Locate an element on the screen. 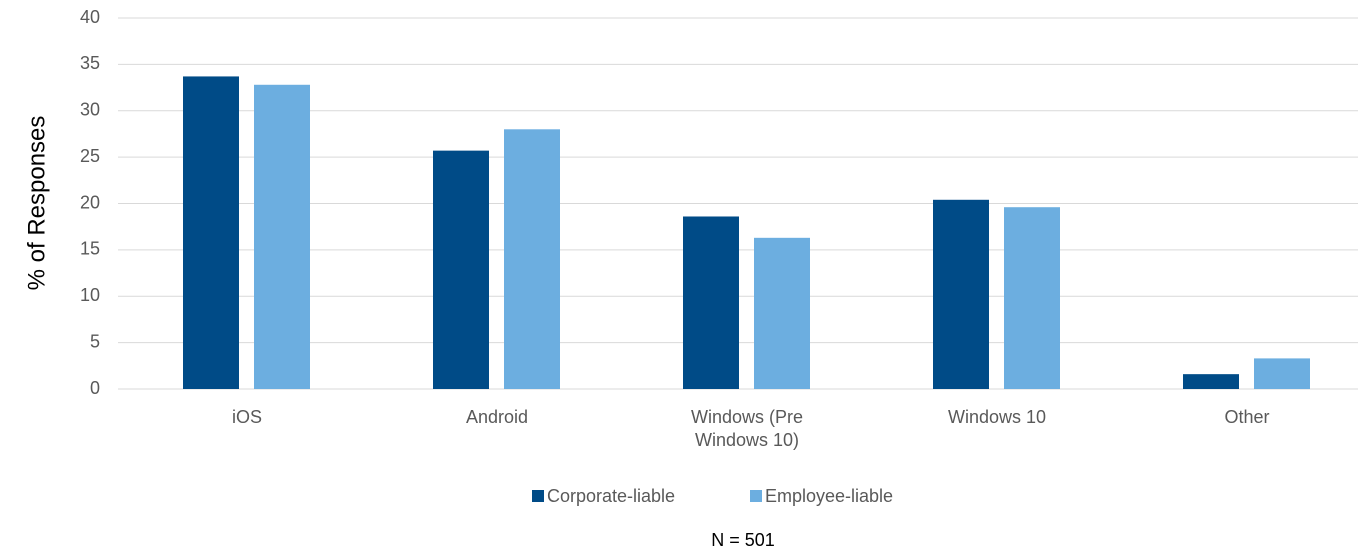 Image resolution: width=1361 pixels, height=556 pixels. legend-label: Employee-liable is located at coordinates (829, 496).